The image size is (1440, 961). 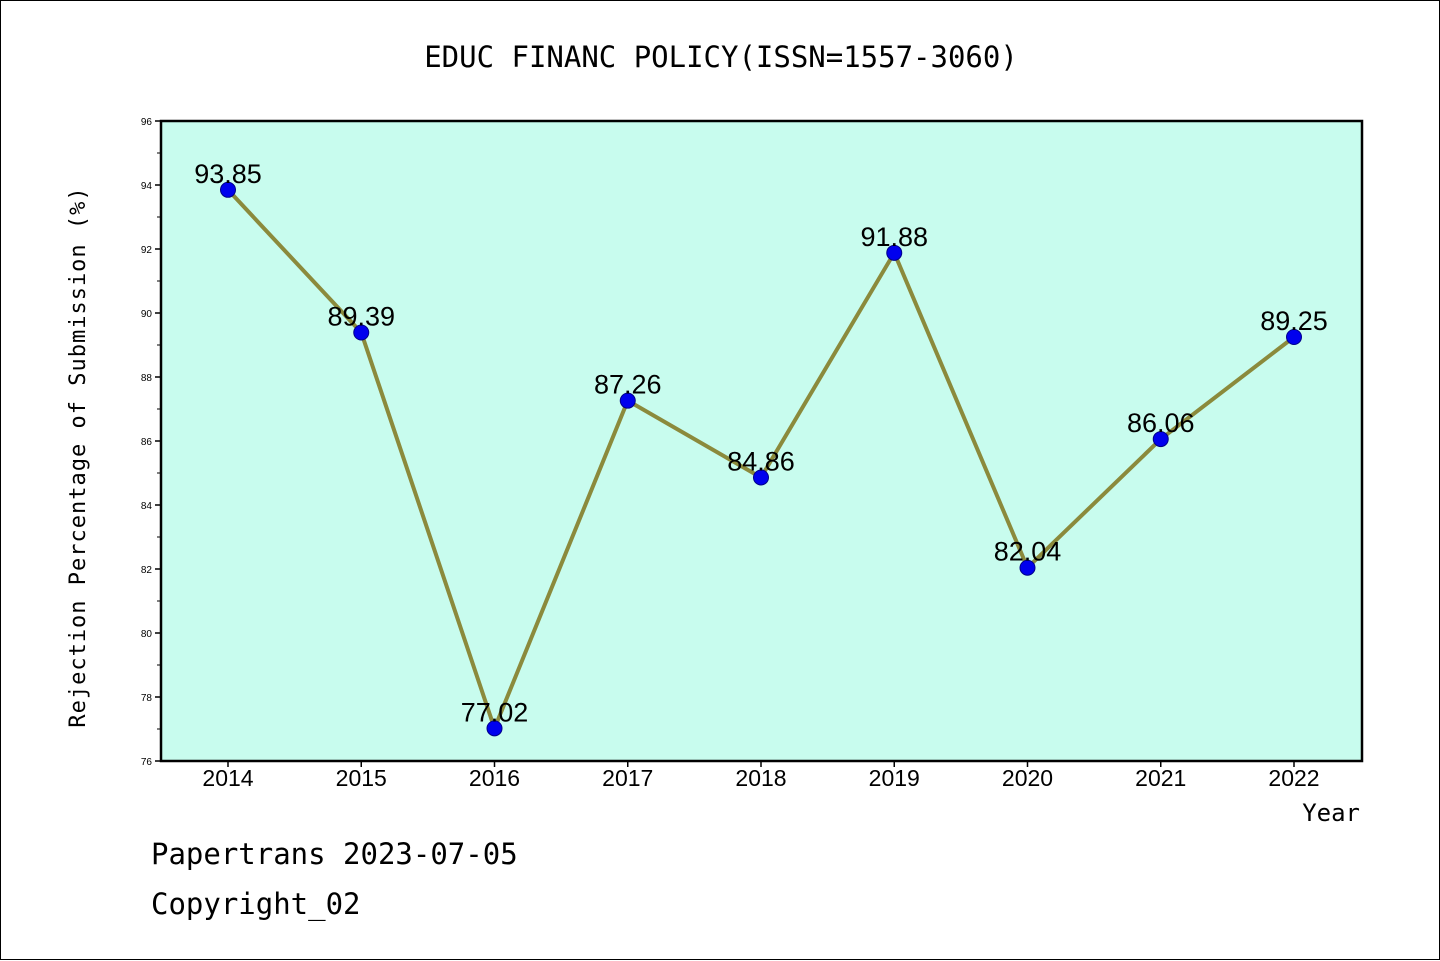 What do you see at coordinates (1331, 813) in the screenshot?
I see `x-axis-label: Year` at bounding box center [1331, 813].